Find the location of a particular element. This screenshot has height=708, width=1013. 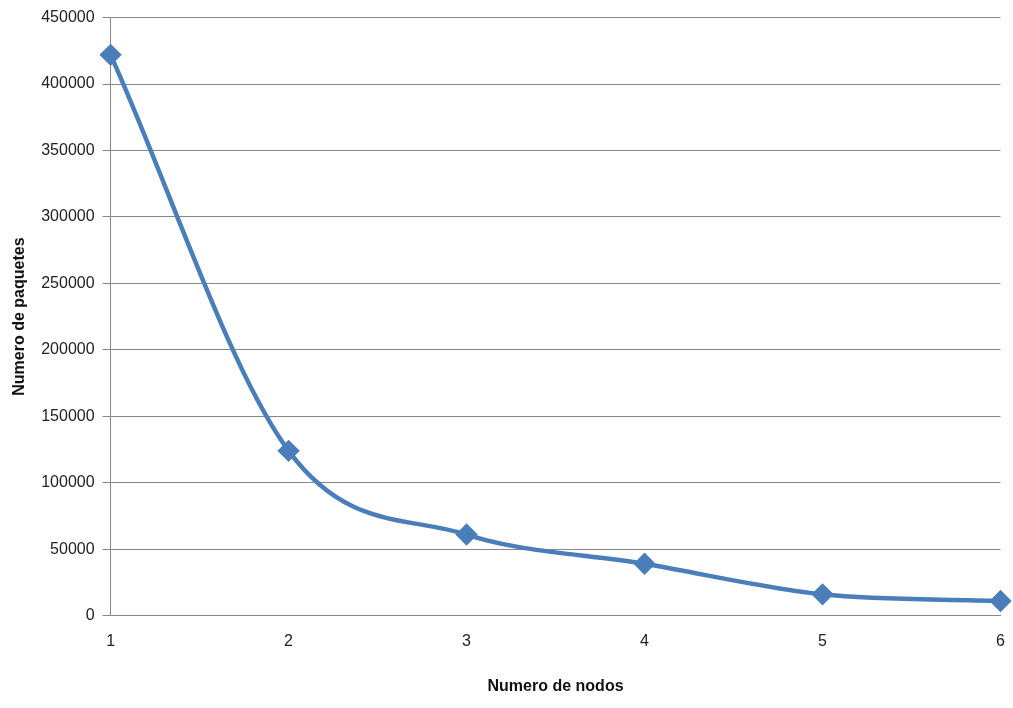

x-tick-label: 6 is located at coordinates (1001, 640).